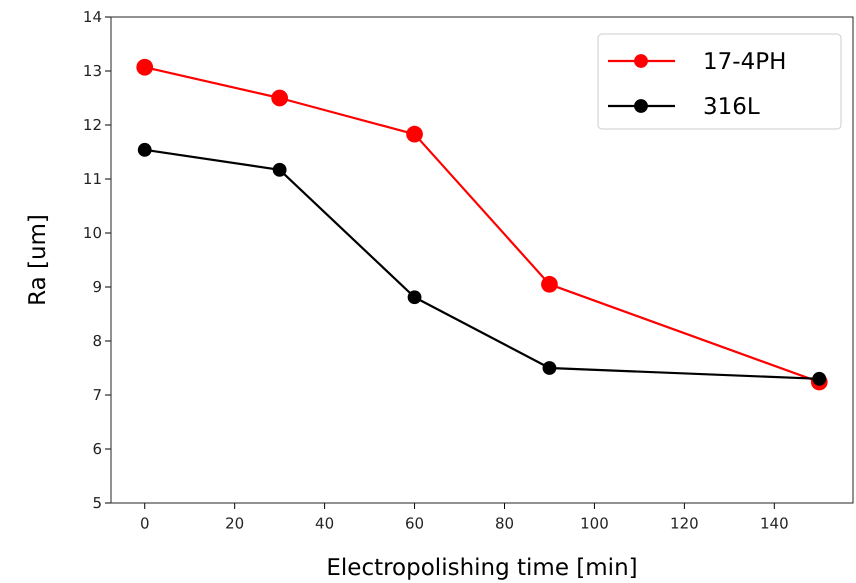 The height and width of the screenshot is (583, 856). Describe the element at coordinates (414, 523) in the screenshot. I see `x-tick-label: 60` at that location.